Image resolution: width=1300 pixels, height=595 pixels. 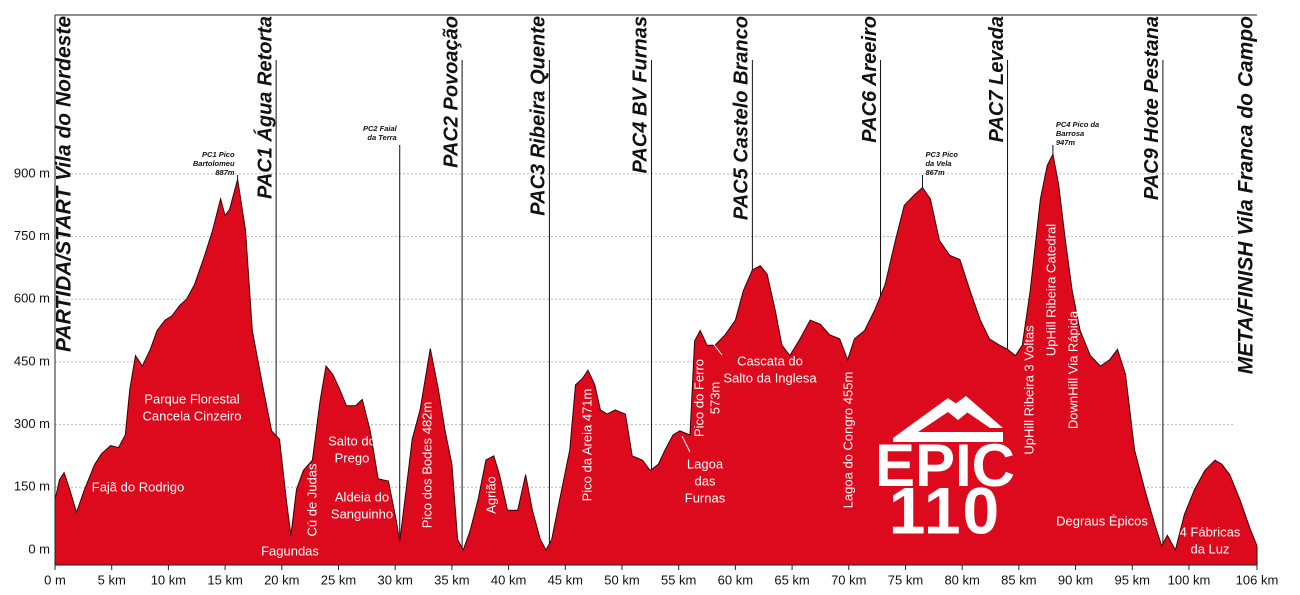 I want to click on checkpoint-label: PAC3 Ribeira Quente, so click(x=539, y=116).